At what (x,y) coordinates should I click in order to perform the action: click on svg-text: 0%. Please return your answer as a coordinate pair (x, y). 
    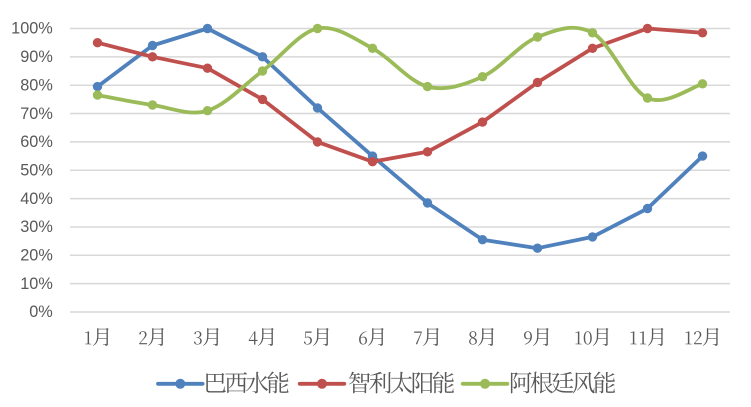
    Looking at the image, I should click on (41, 312).